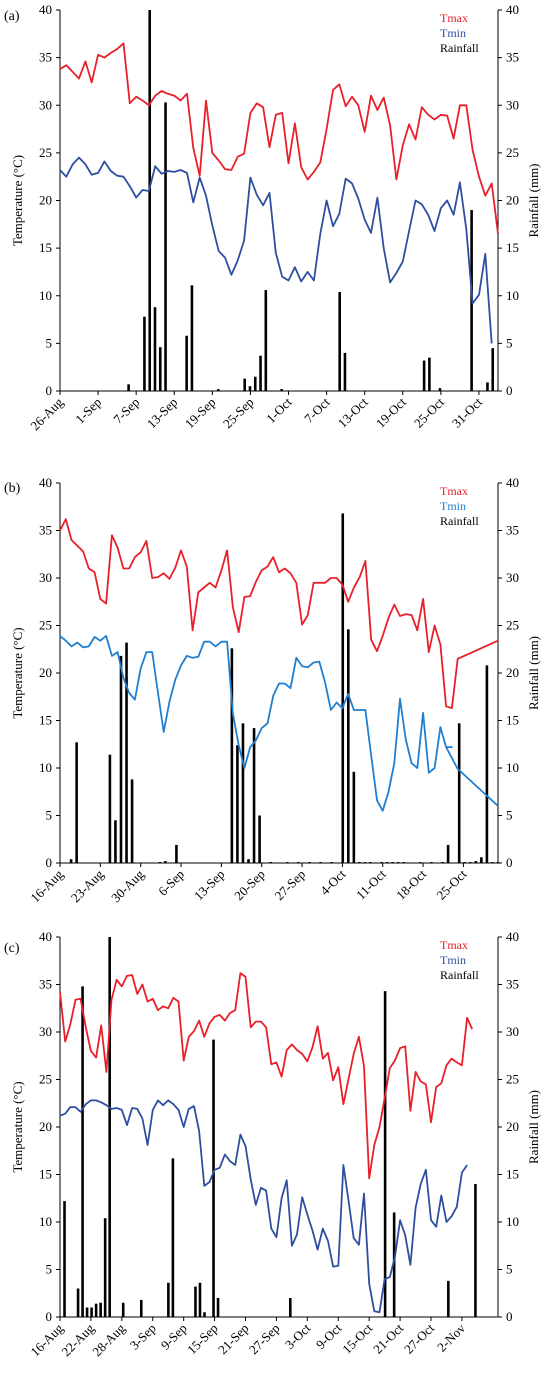 The width and height of the screenshot is (550, 1396). Describe the element at coordinates (12, 488) in the screenshot. I see `panel-label: (b)` at that location.